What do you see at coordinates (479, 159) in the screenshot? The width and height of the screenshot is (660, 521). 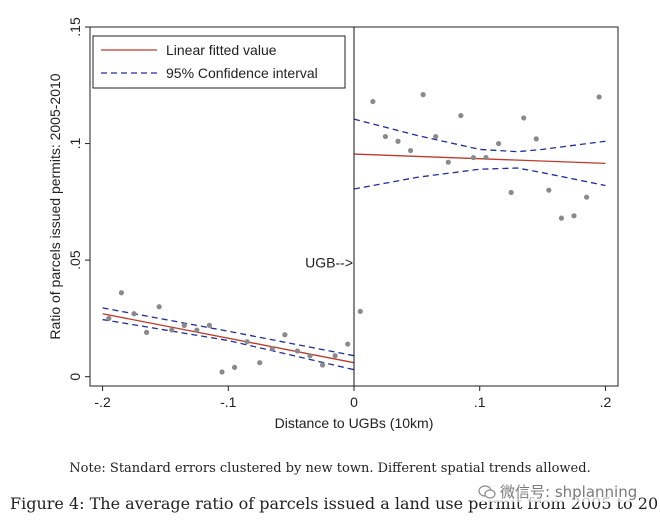 I see `fit-line-right` at bounding box center [479, 159].